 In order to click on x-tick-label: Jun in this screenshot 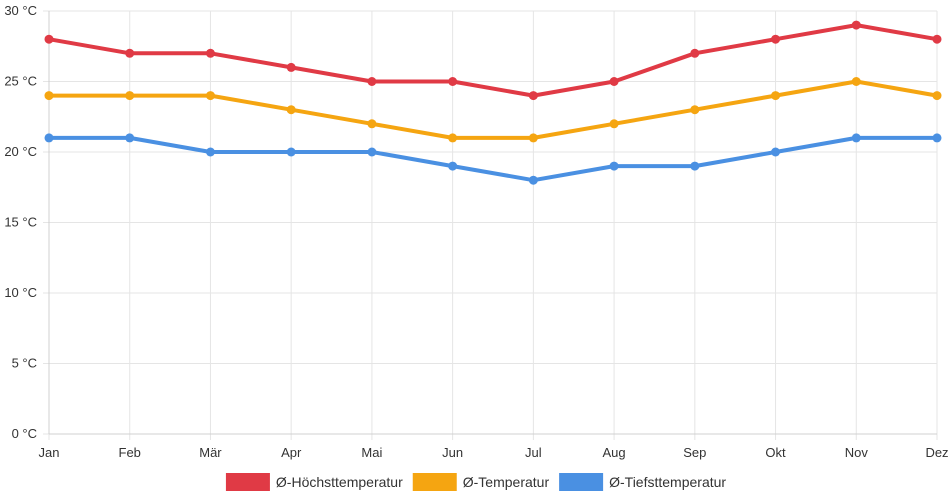, I will do `click(452, 452)`.